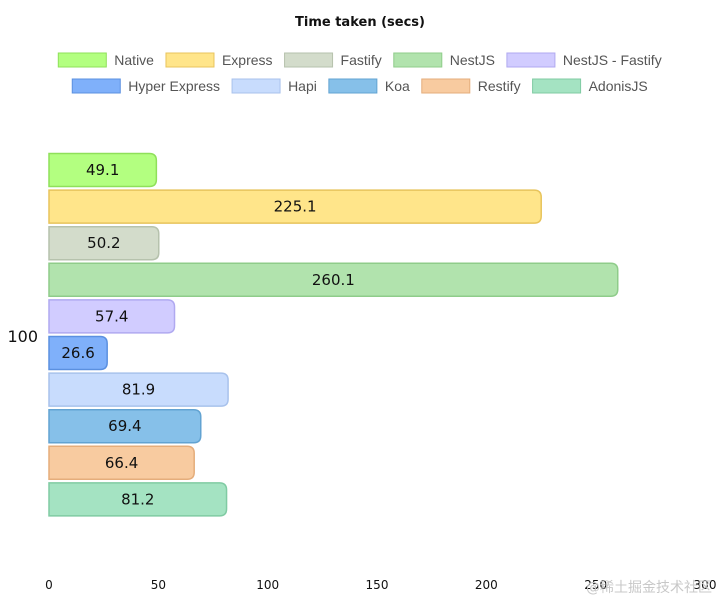  I want to click on bar-express, so click(295, 206).